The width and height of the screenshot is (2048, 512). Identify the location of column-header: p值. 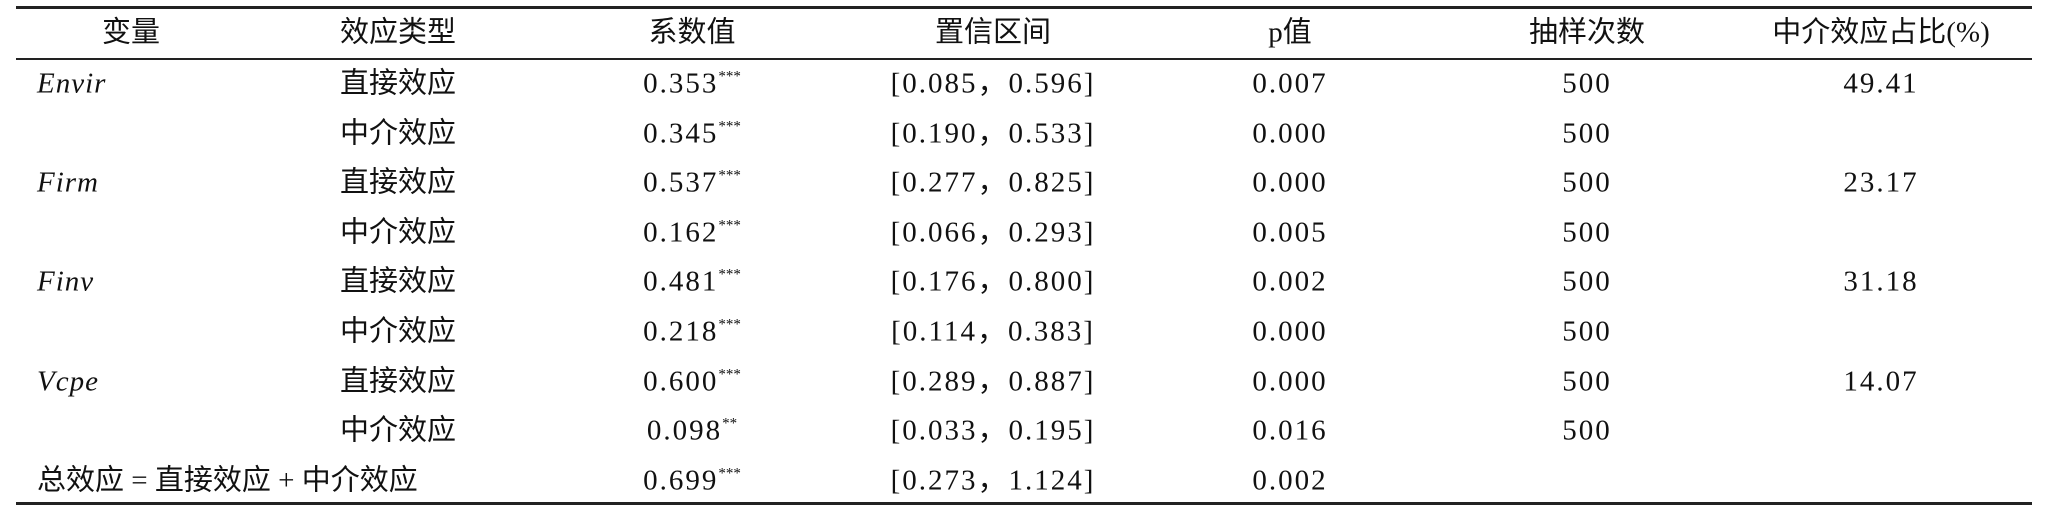
(1290, 32).